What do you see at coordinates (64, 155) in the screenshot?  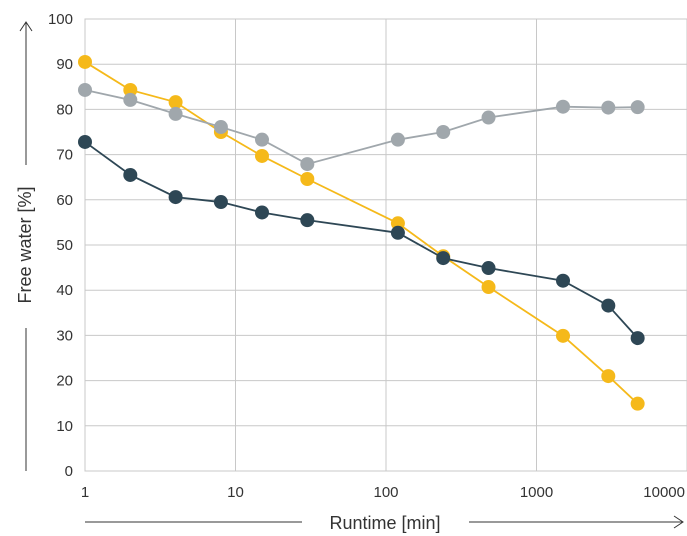 I see `y-tick-label: 70` at bounding box center [64, 155].